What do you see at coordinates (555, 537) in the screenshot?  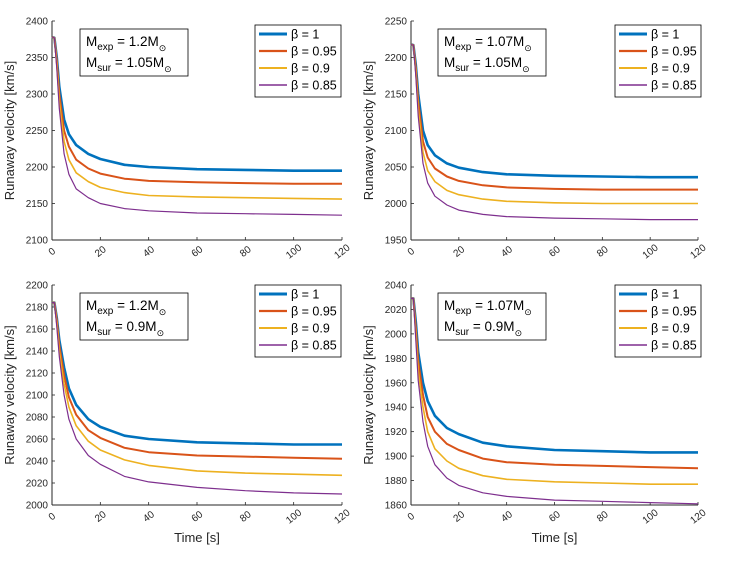 I see `x-axis-label: Time [s]` at bounding box center [555, 537].